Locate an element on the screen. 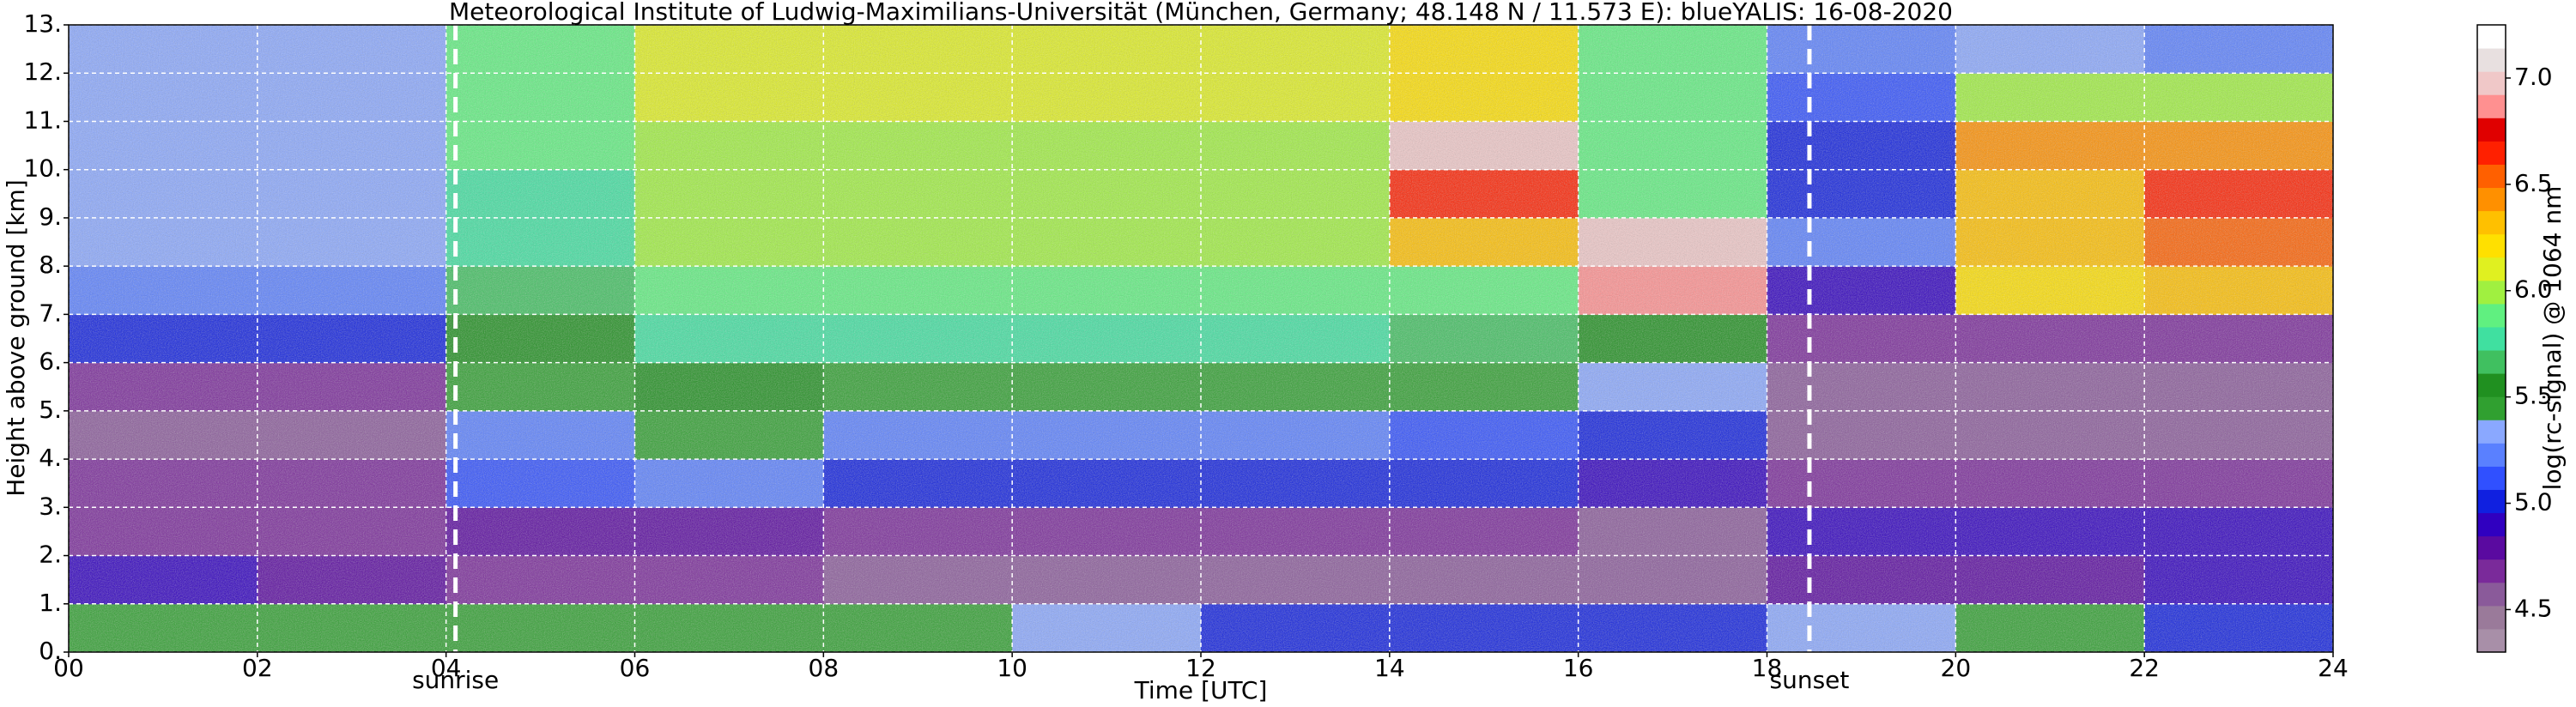 This screenshot has width=2576, height=707. y-tick-label: 7. is located at coordinates (50, 313).